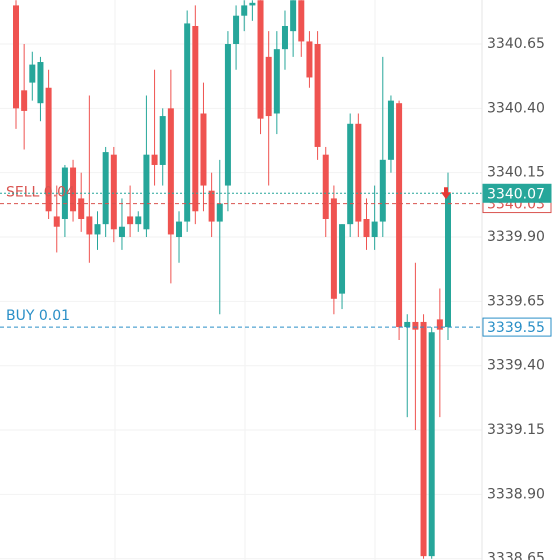  Describe the element at coordinates (40, 193) in the screenshot. I see `price-line-label: SELL 0.04` at that location.